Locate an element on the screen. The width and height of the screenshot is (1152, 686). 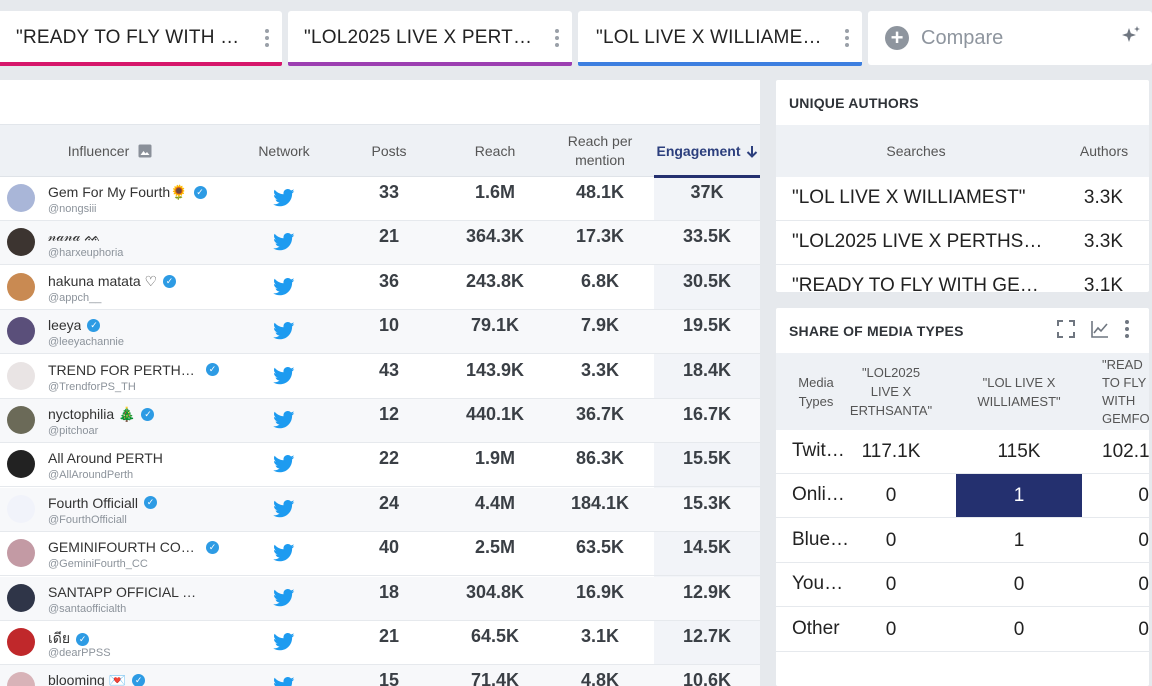
influencer-name: เดีย ✓ is located at coordinates (69, 639).